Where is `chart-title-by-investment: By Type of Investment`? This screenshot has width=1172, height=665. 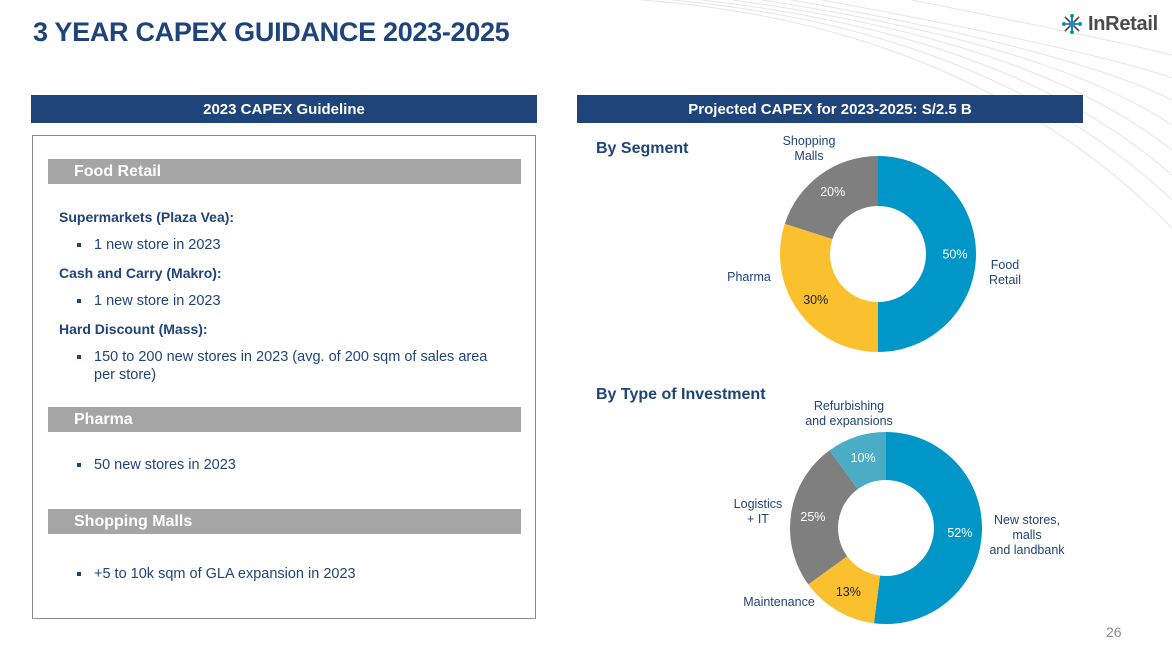 chart-title-by-investment: By Type of Investment is located at coordinates (681, 394).